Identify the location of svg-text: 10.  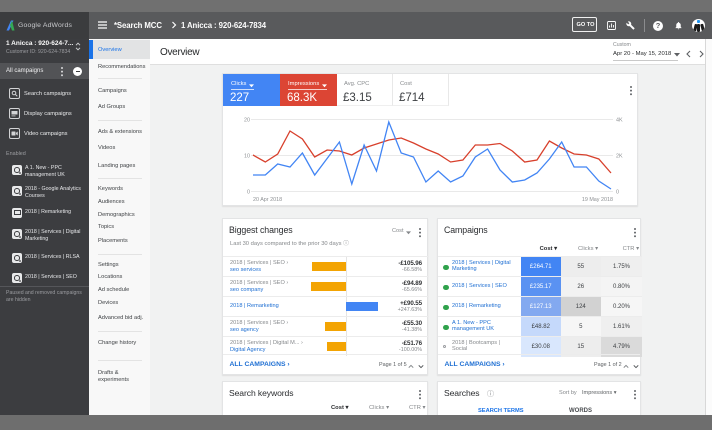
(247, 157).